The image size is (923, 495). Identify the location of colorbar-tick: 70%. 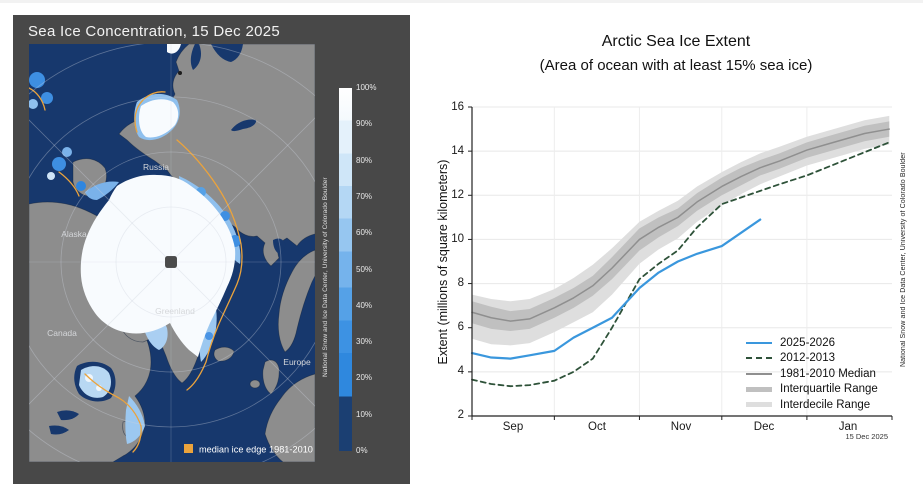
(364, 196).